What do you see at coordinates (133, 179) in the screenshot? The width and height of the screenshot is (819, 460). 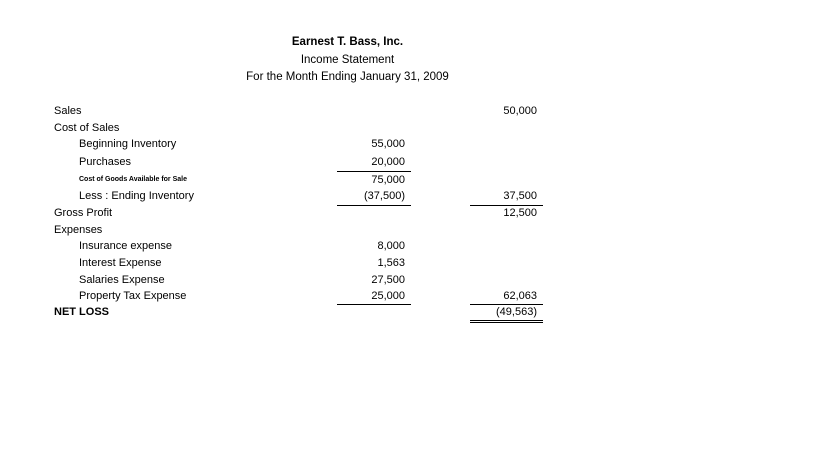 I see `row-label: Cost of Goods Available for Sale` at bounding box center [133, 179].